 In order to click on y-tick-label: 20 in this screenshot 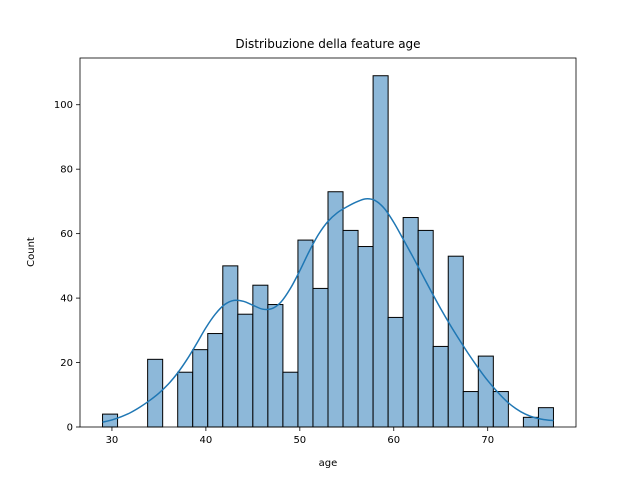, I will do `click(66, 363)`.